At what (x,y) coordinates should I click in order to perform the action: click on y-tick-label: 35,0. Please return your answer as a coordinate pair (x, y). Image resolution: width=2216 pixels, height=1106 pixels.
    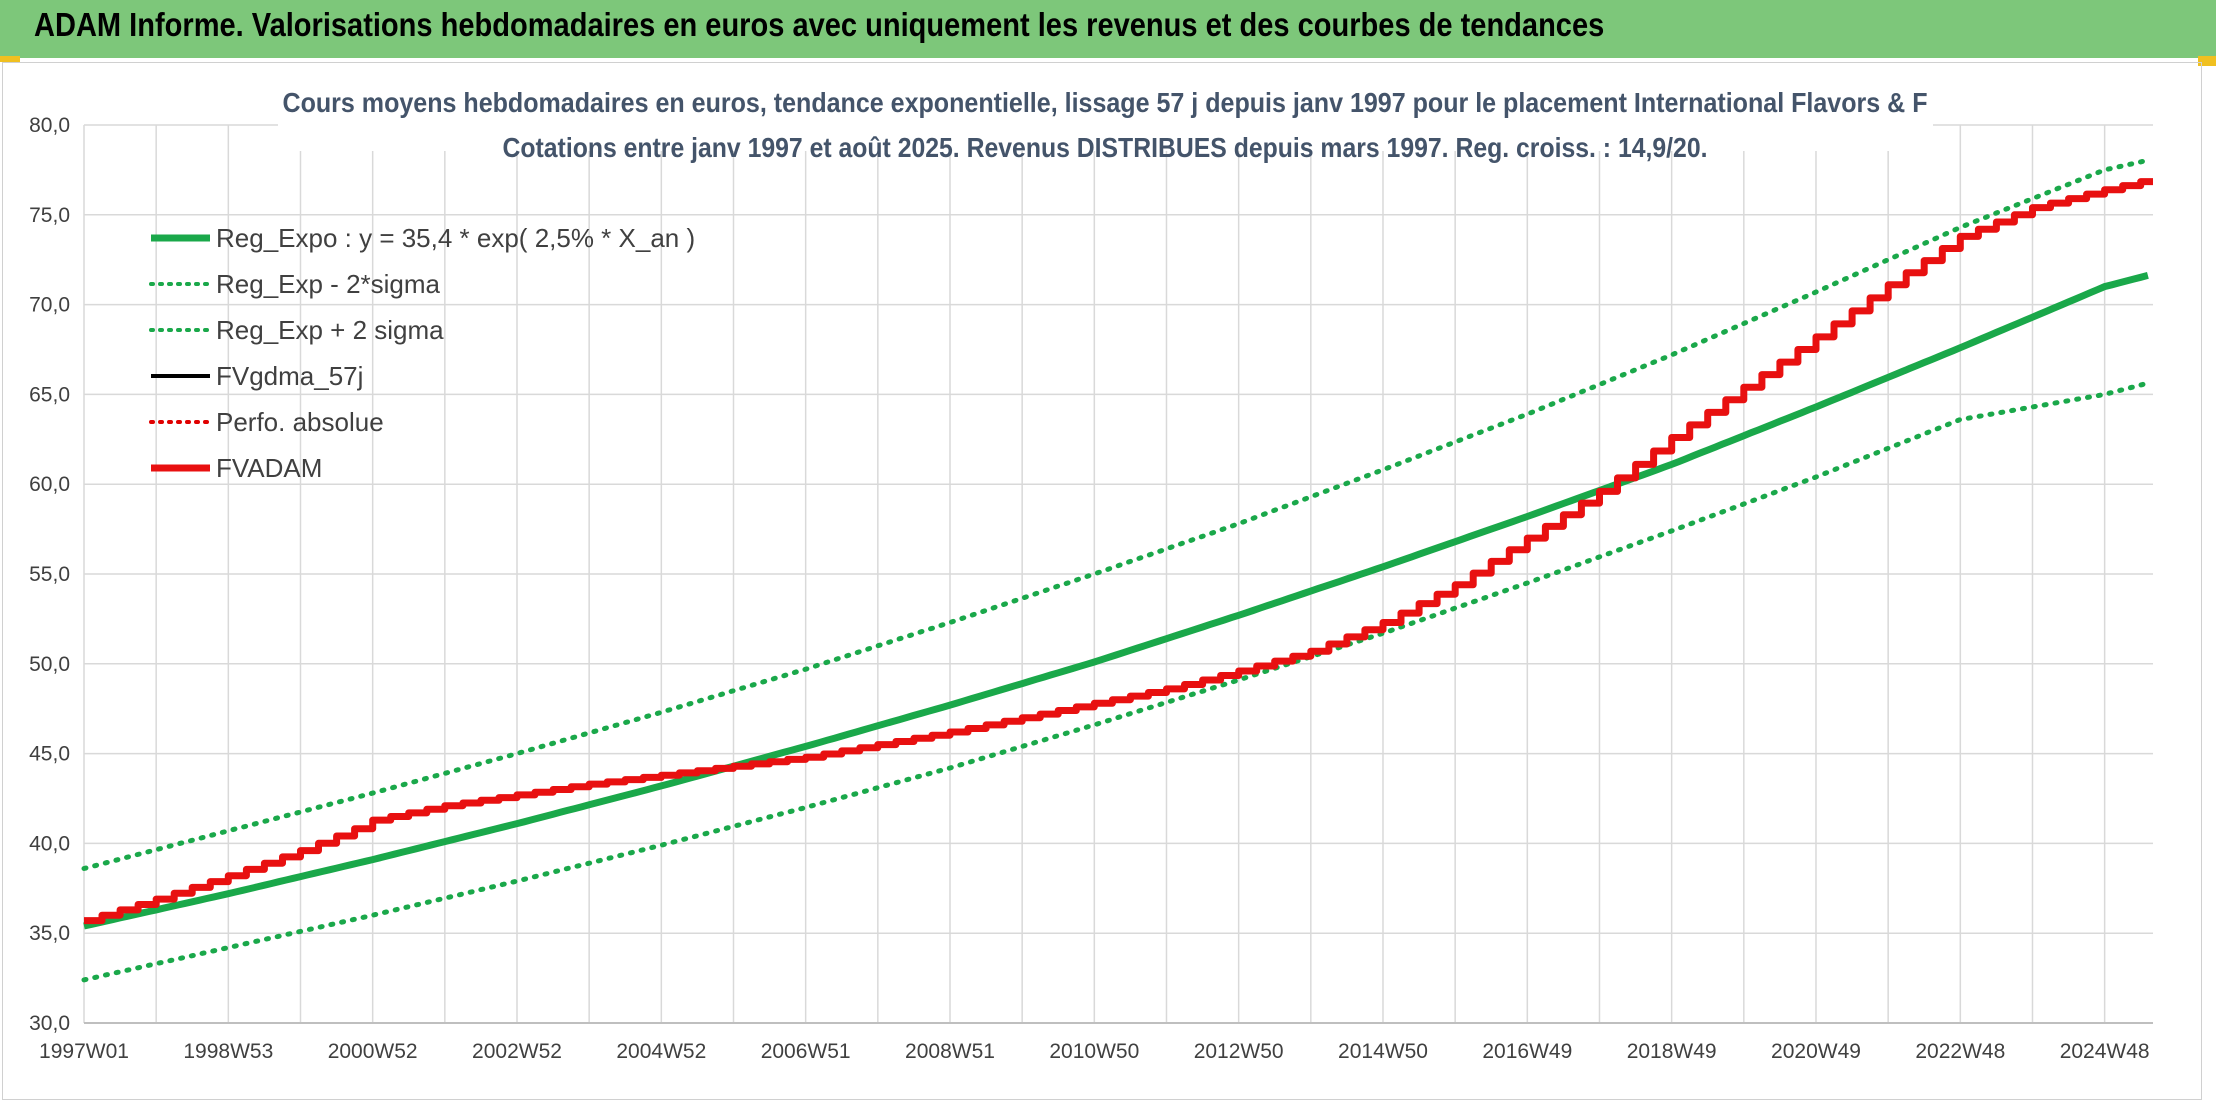
    Looking at the image, I should click on (49, 933).